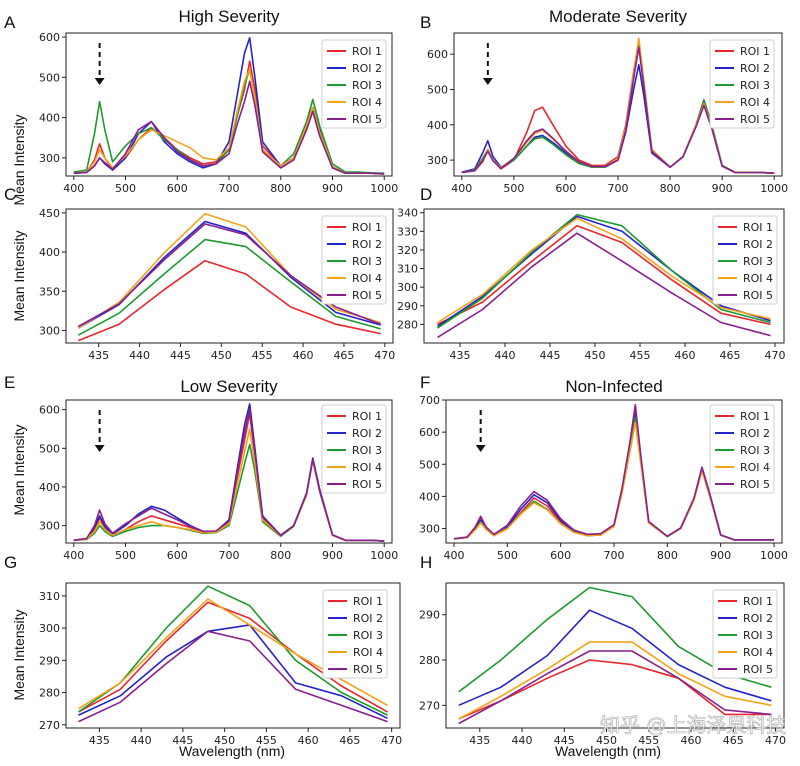 The width and height of the screenshot is (800, 766). What do you see at coordinates (19, 654) in the screenshot?
I see `ylabel-g: Mean Intensity` at bounding box center [19, 654].